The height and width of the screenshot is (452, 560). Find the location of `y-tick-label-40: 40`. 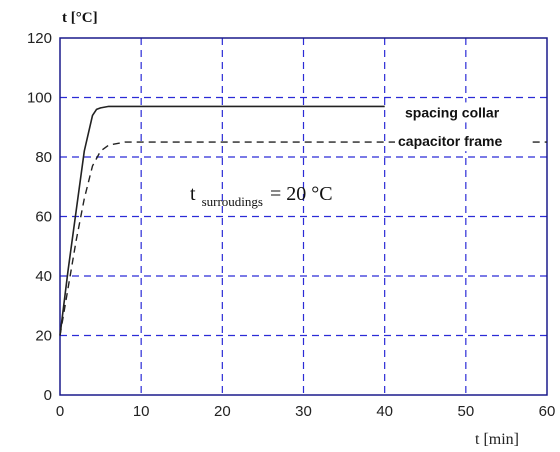

y-tick-label-40: 40 is located at coordinates (43, 276).